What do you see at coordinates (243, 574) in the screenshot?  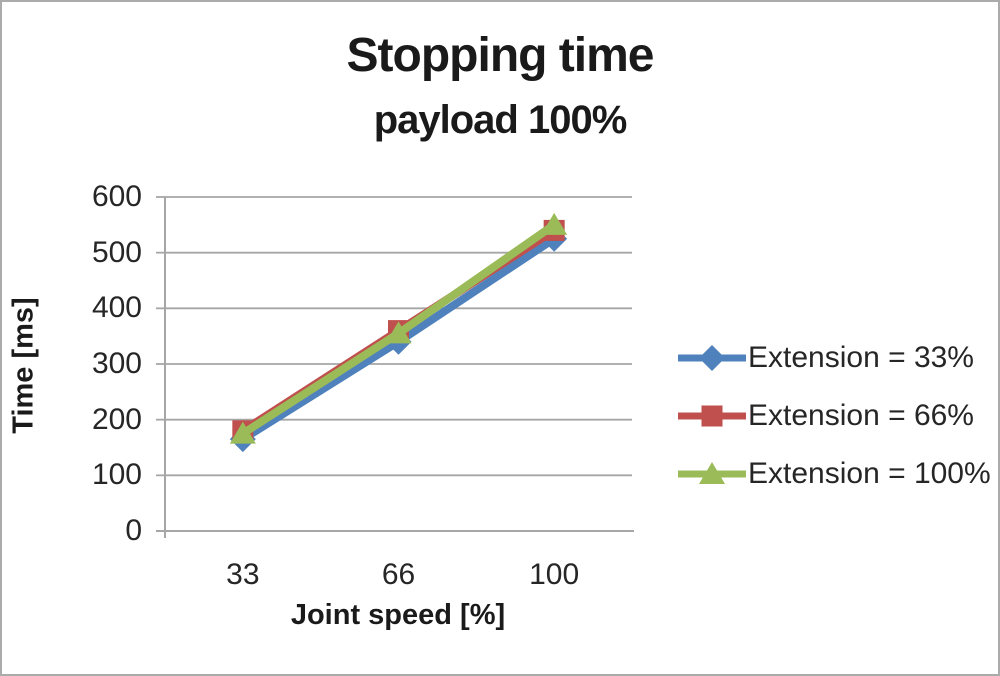 I see `x-tick-label: 33` at bounding box center [243, 574].